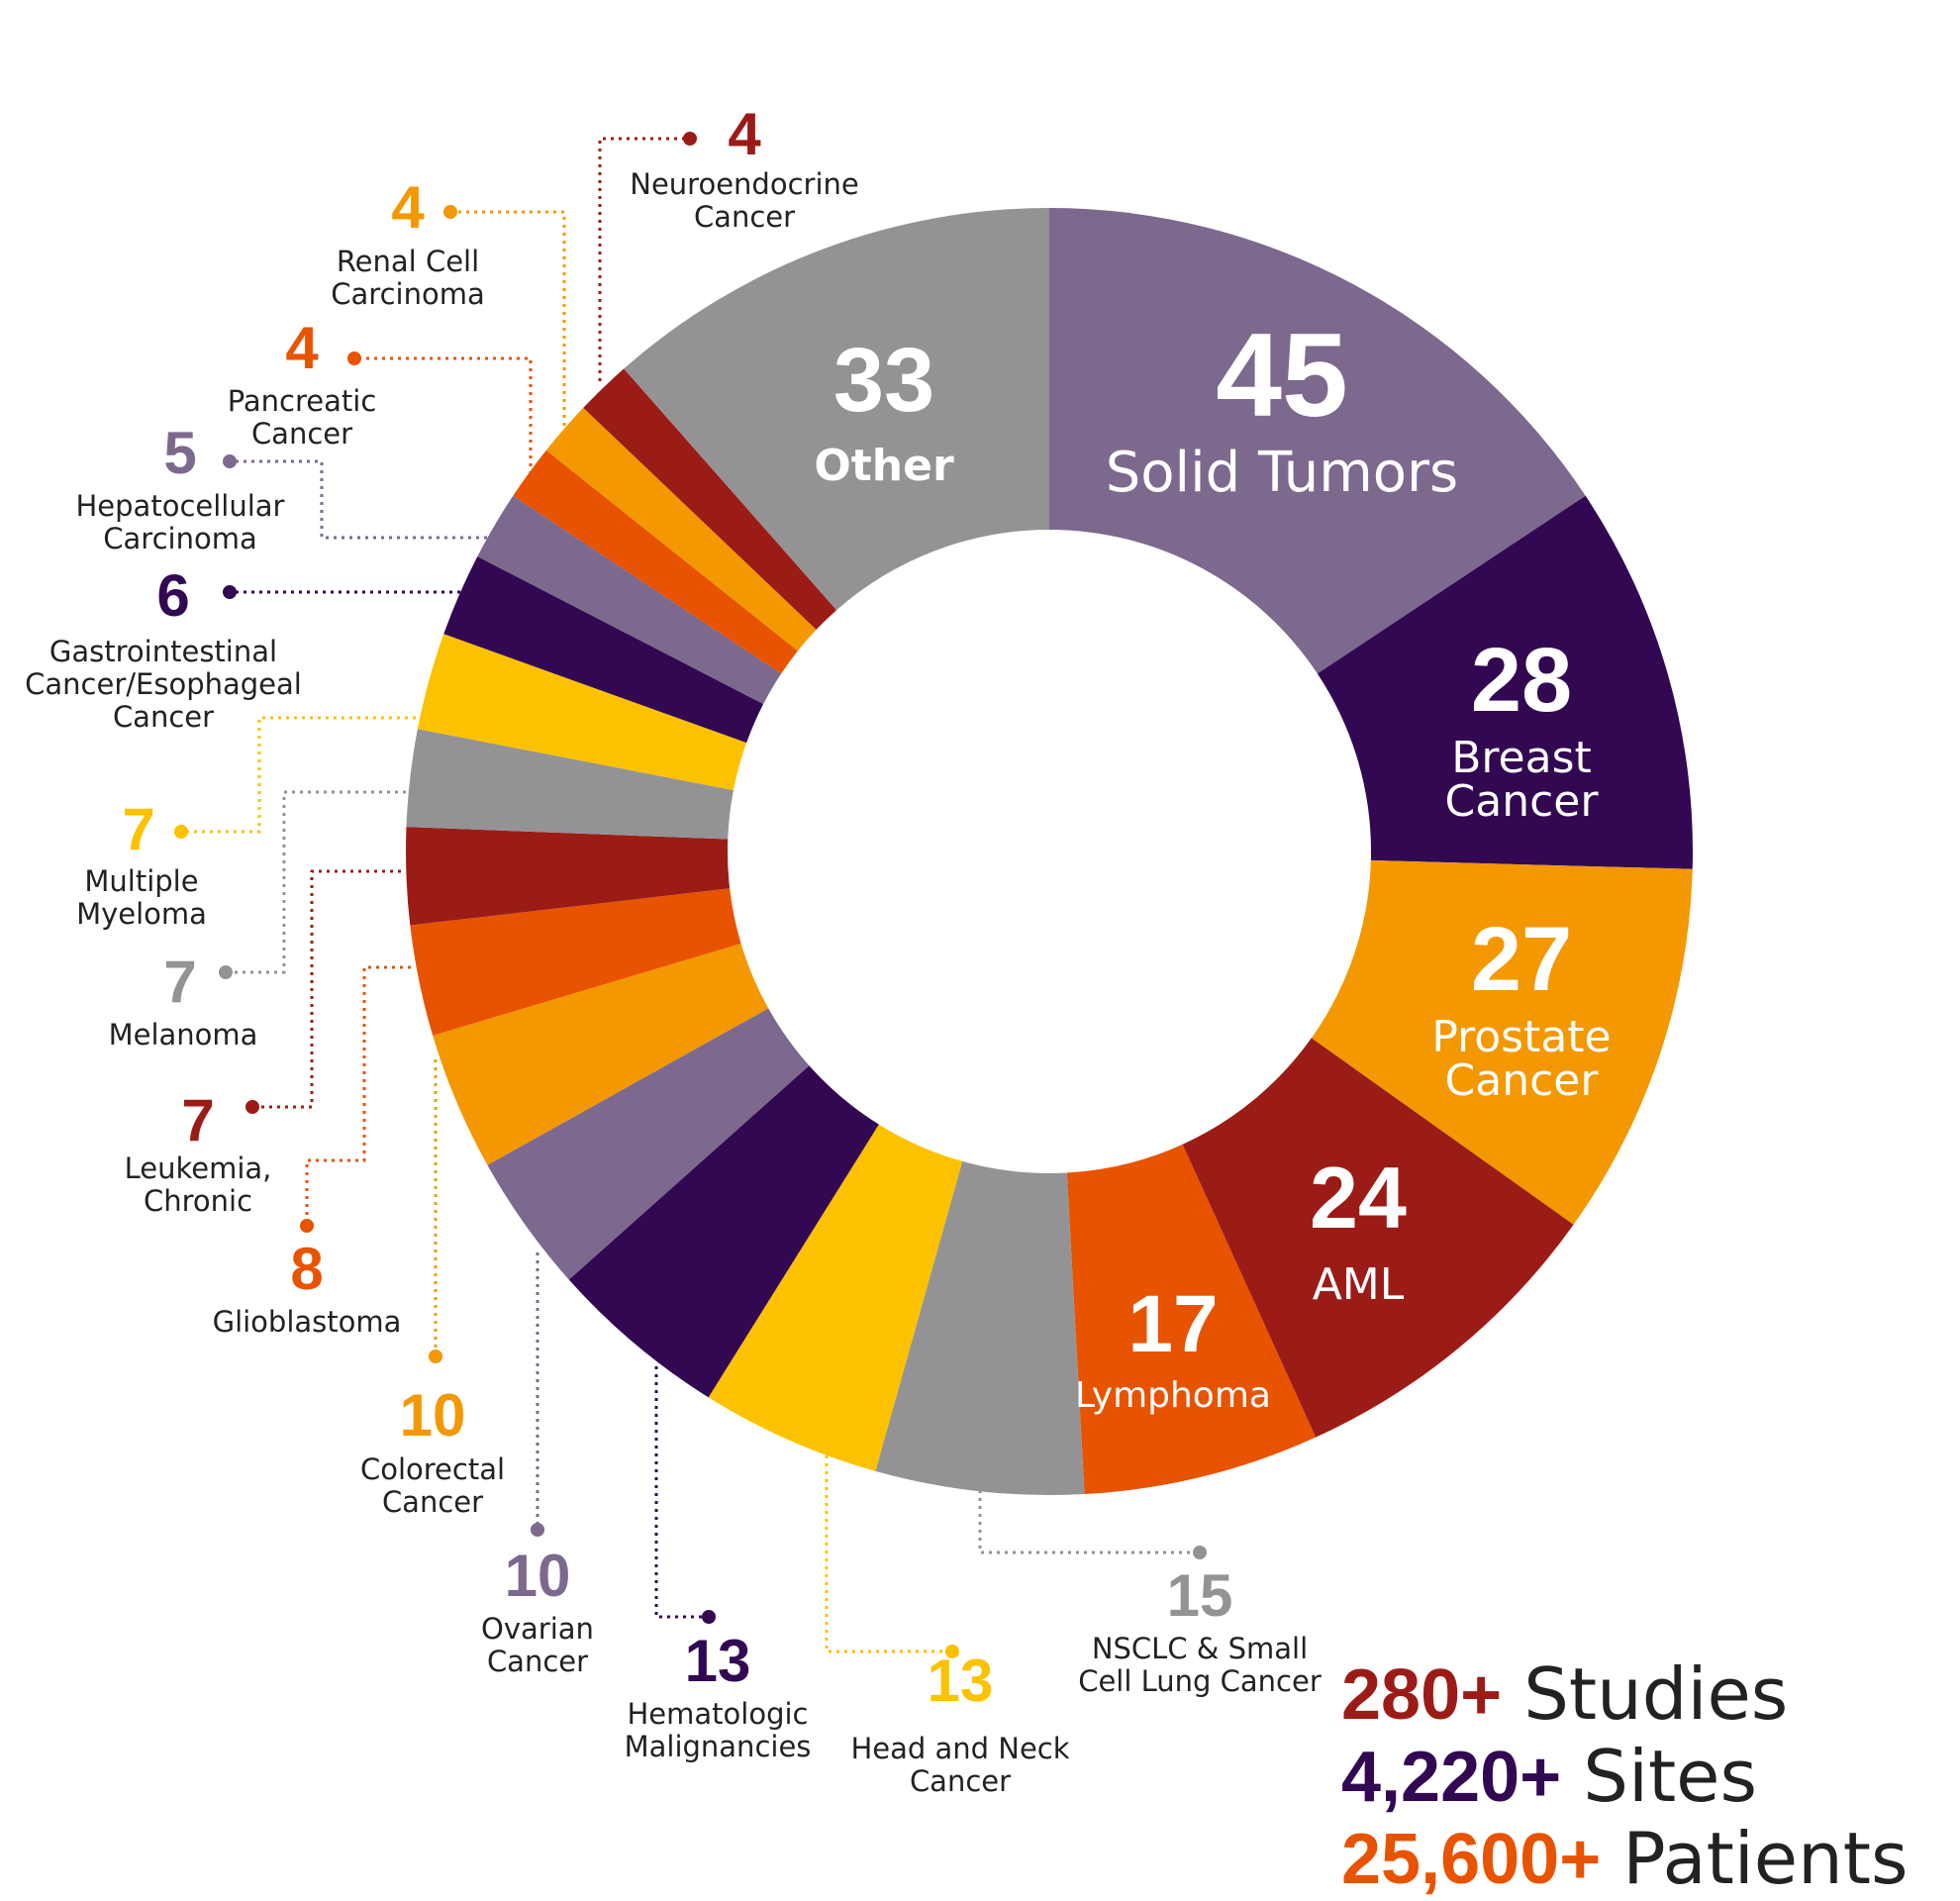 This screenshot has height=1901, width=1960. What do you see at coordinates (298, 775) in the screenshot?
I see `leader-line-multiple-myeloma` at bounding box center [298, 775].